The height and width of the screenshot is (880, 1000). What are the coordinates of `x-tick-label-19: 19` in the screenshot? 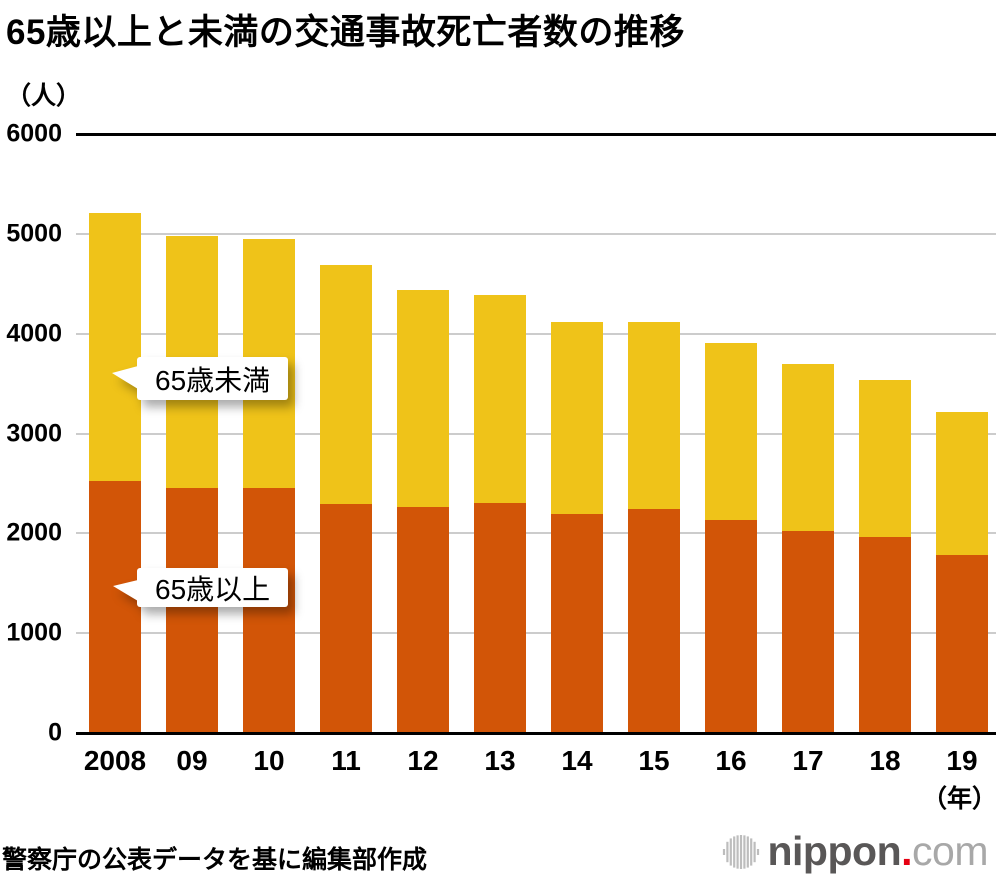 It's located at (962, 760).